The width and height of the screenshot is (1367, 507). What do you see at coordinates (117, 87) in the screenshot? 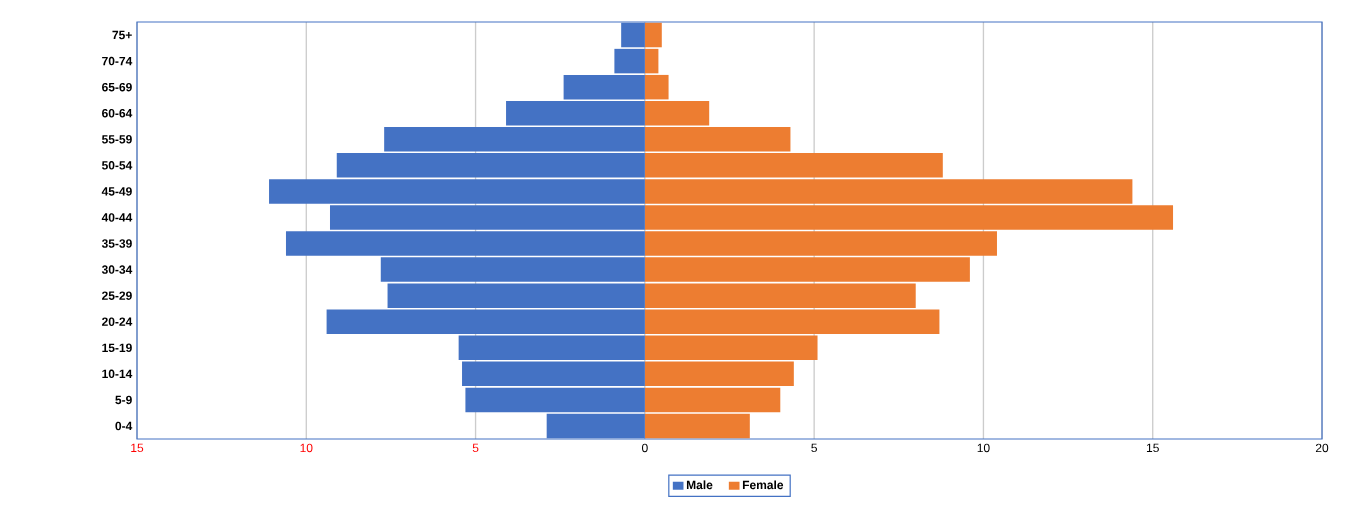
I see `y-tick-label: 65-69` at bounding box center [117, 87].